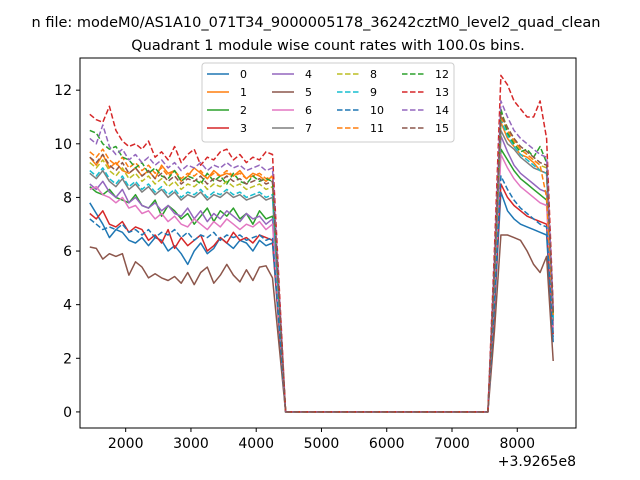 This screenshot has height=480, width=640. What do you see at coordinates (67, 306) in the screenshot?
I see `y-tick-label: 4` at bounding box center [67, 306].